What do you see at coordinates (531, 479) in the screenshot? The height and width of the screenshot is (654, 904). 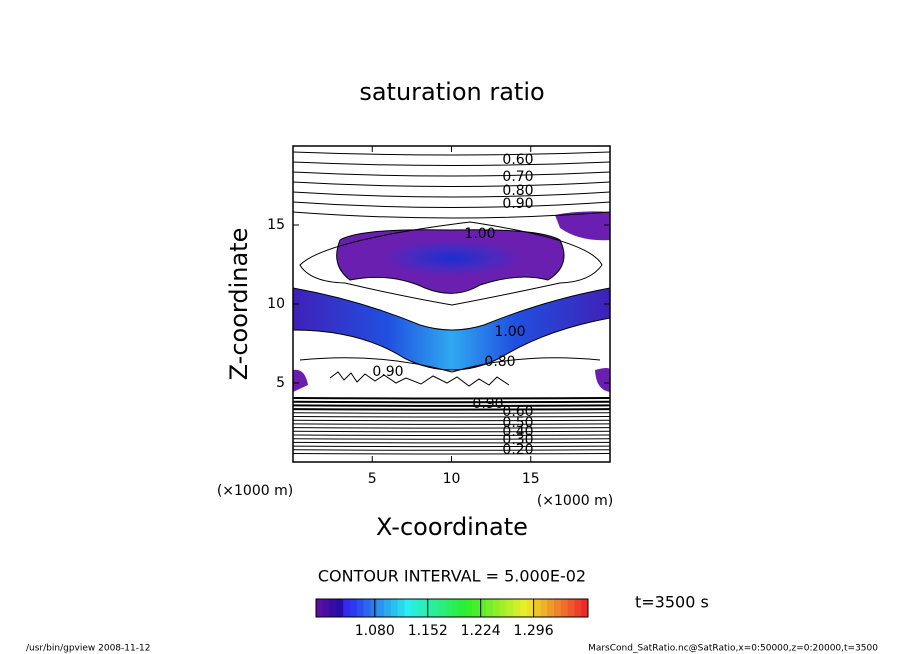 I see `x-tick-label: 15` at bounding box center [531, 479].